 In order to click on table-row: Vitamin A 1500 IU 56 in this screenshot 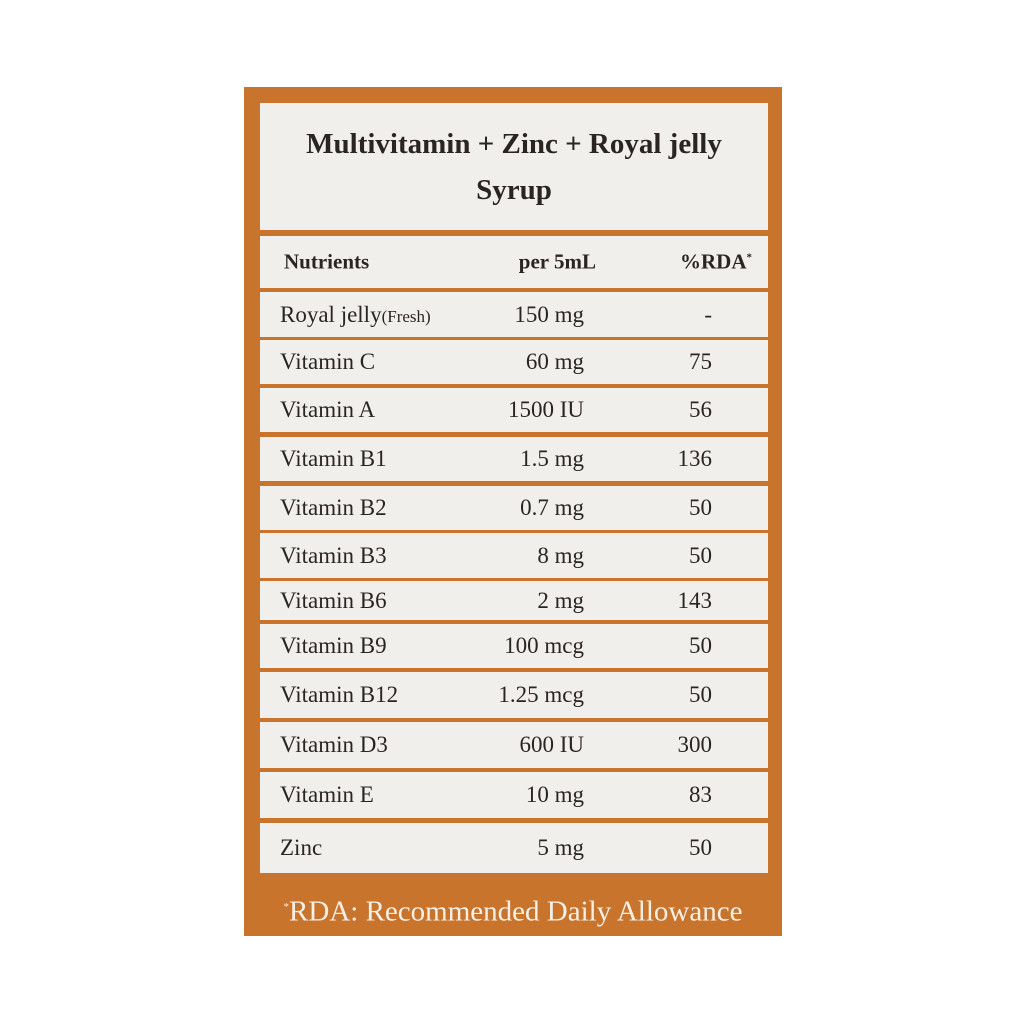, I will do `click(514, 410)`.